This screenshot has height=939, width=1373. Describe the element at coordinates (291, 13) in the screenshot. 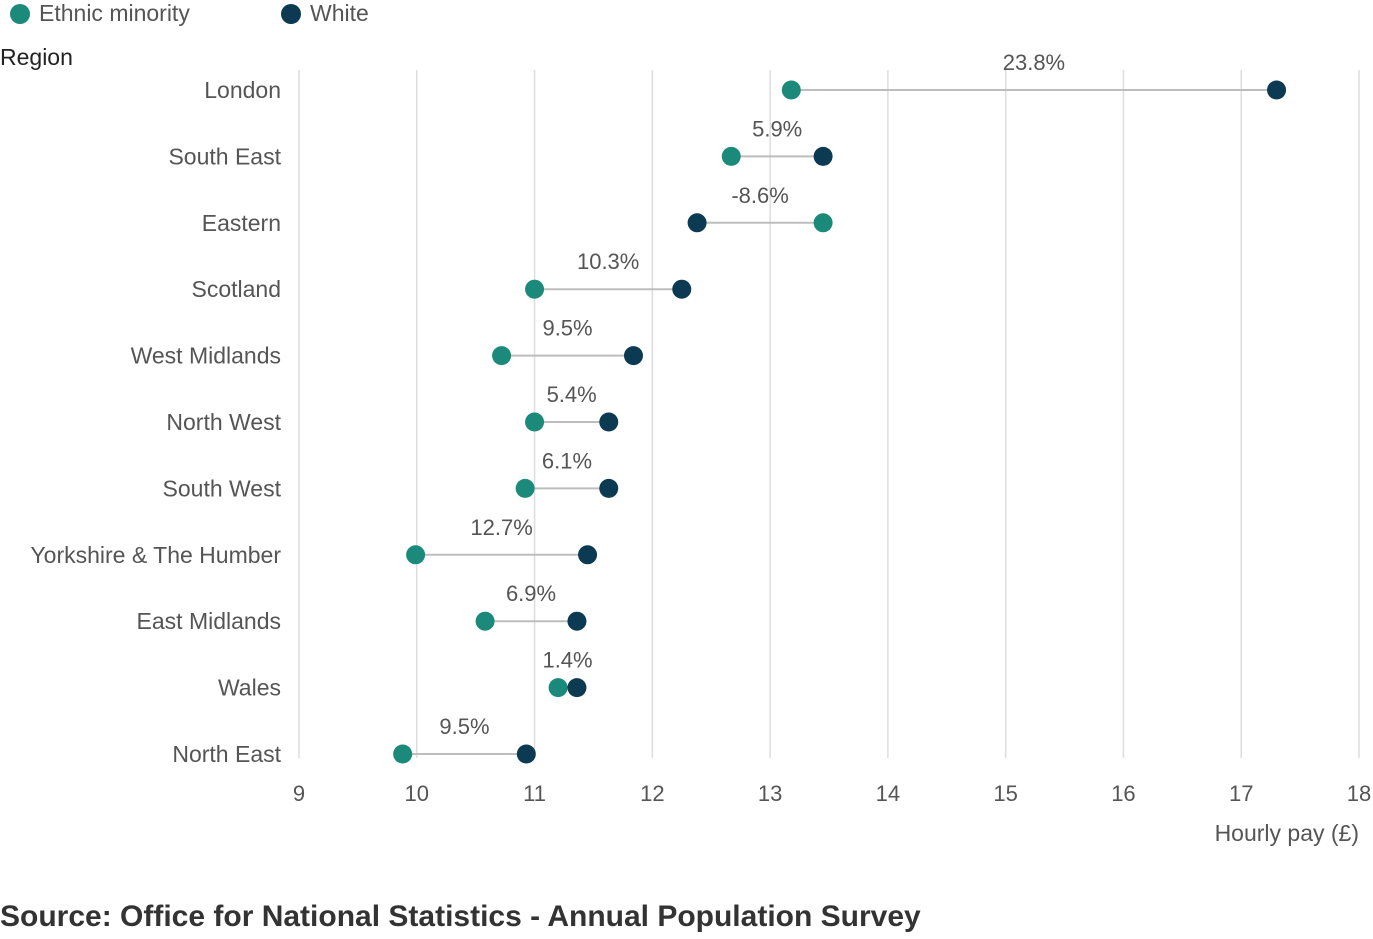

I see `legend-swatch-white` at that location.